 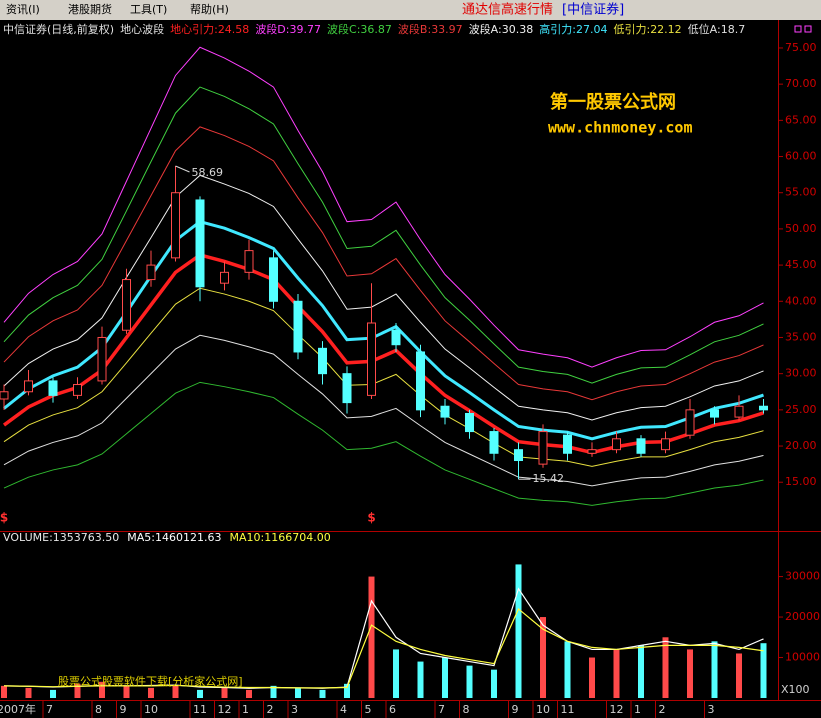 I want to click on legend-value: 27.04, so click(x=592, y=29).